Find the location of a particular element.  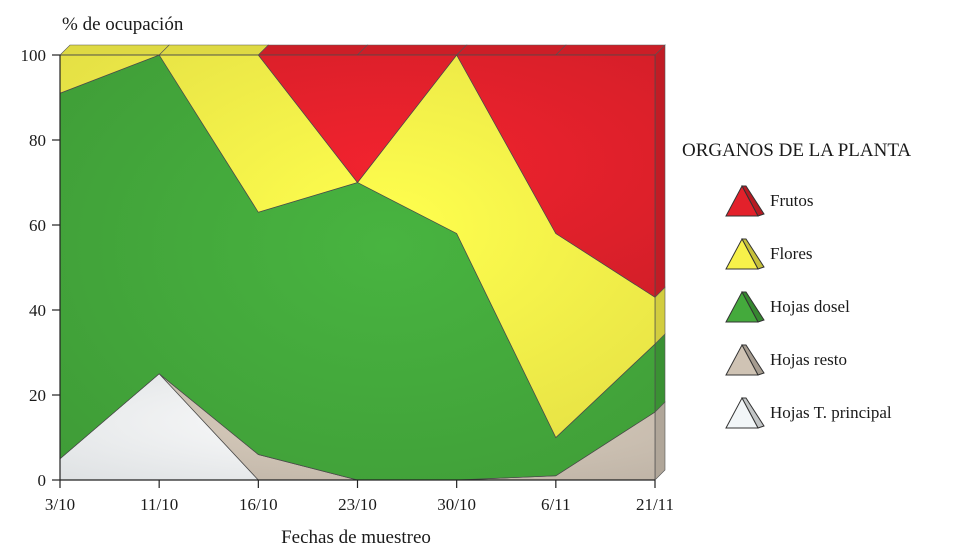

x-tick-label: 11/10 is located at coordinates (159, 504).